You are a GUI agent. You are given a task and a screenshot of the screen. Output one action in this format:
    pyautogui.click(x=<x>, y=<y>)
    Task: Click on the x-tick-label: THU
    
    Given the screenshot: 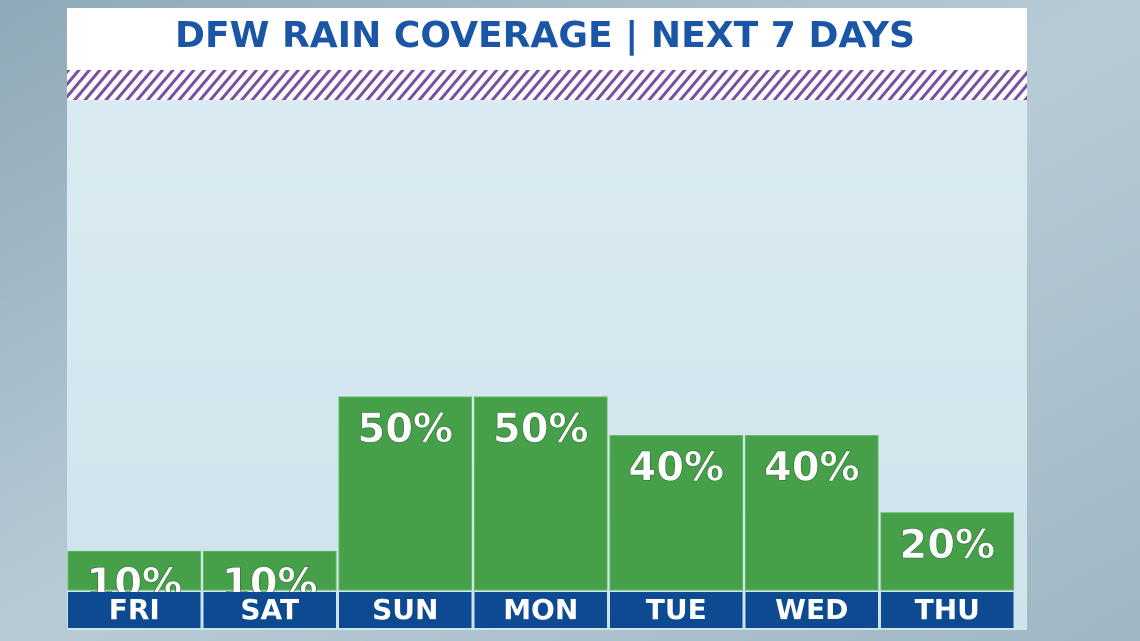 What is the action you would take?
    pyautogui.click(x=947, y=609)
    